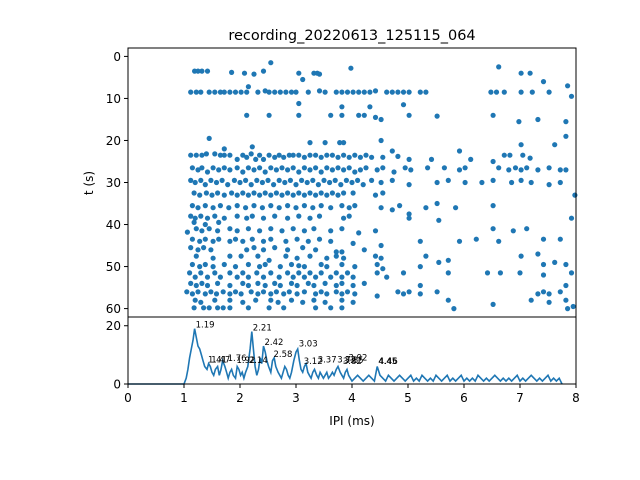 Image resolution: width=640 pixels, height=480 pixels. What do you see at coordinates (354, 361) in the screenshot?
I see `peak-label: 3.85` at bounding box center [354, 361].